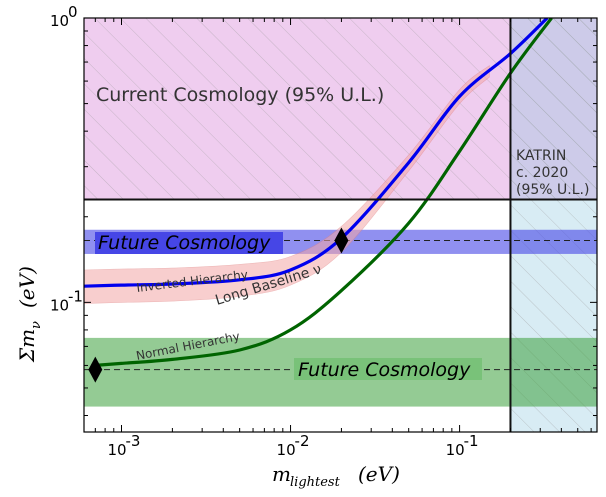  What do you see at coordinates (315, 482) in the screenshot?
I see `x-axis-title-sub: lightest` at bounding box center [315, 482].